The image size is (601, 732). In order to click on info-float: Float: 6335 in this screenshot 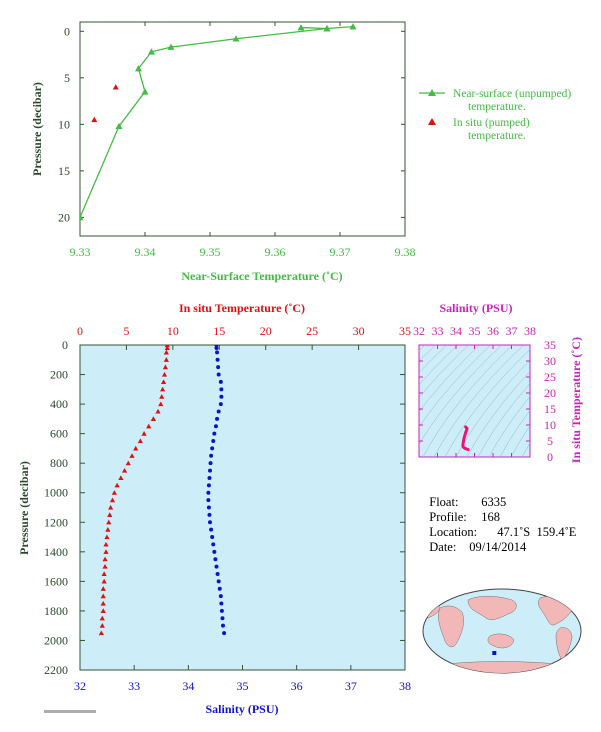, I will do `click(464, 495)`.